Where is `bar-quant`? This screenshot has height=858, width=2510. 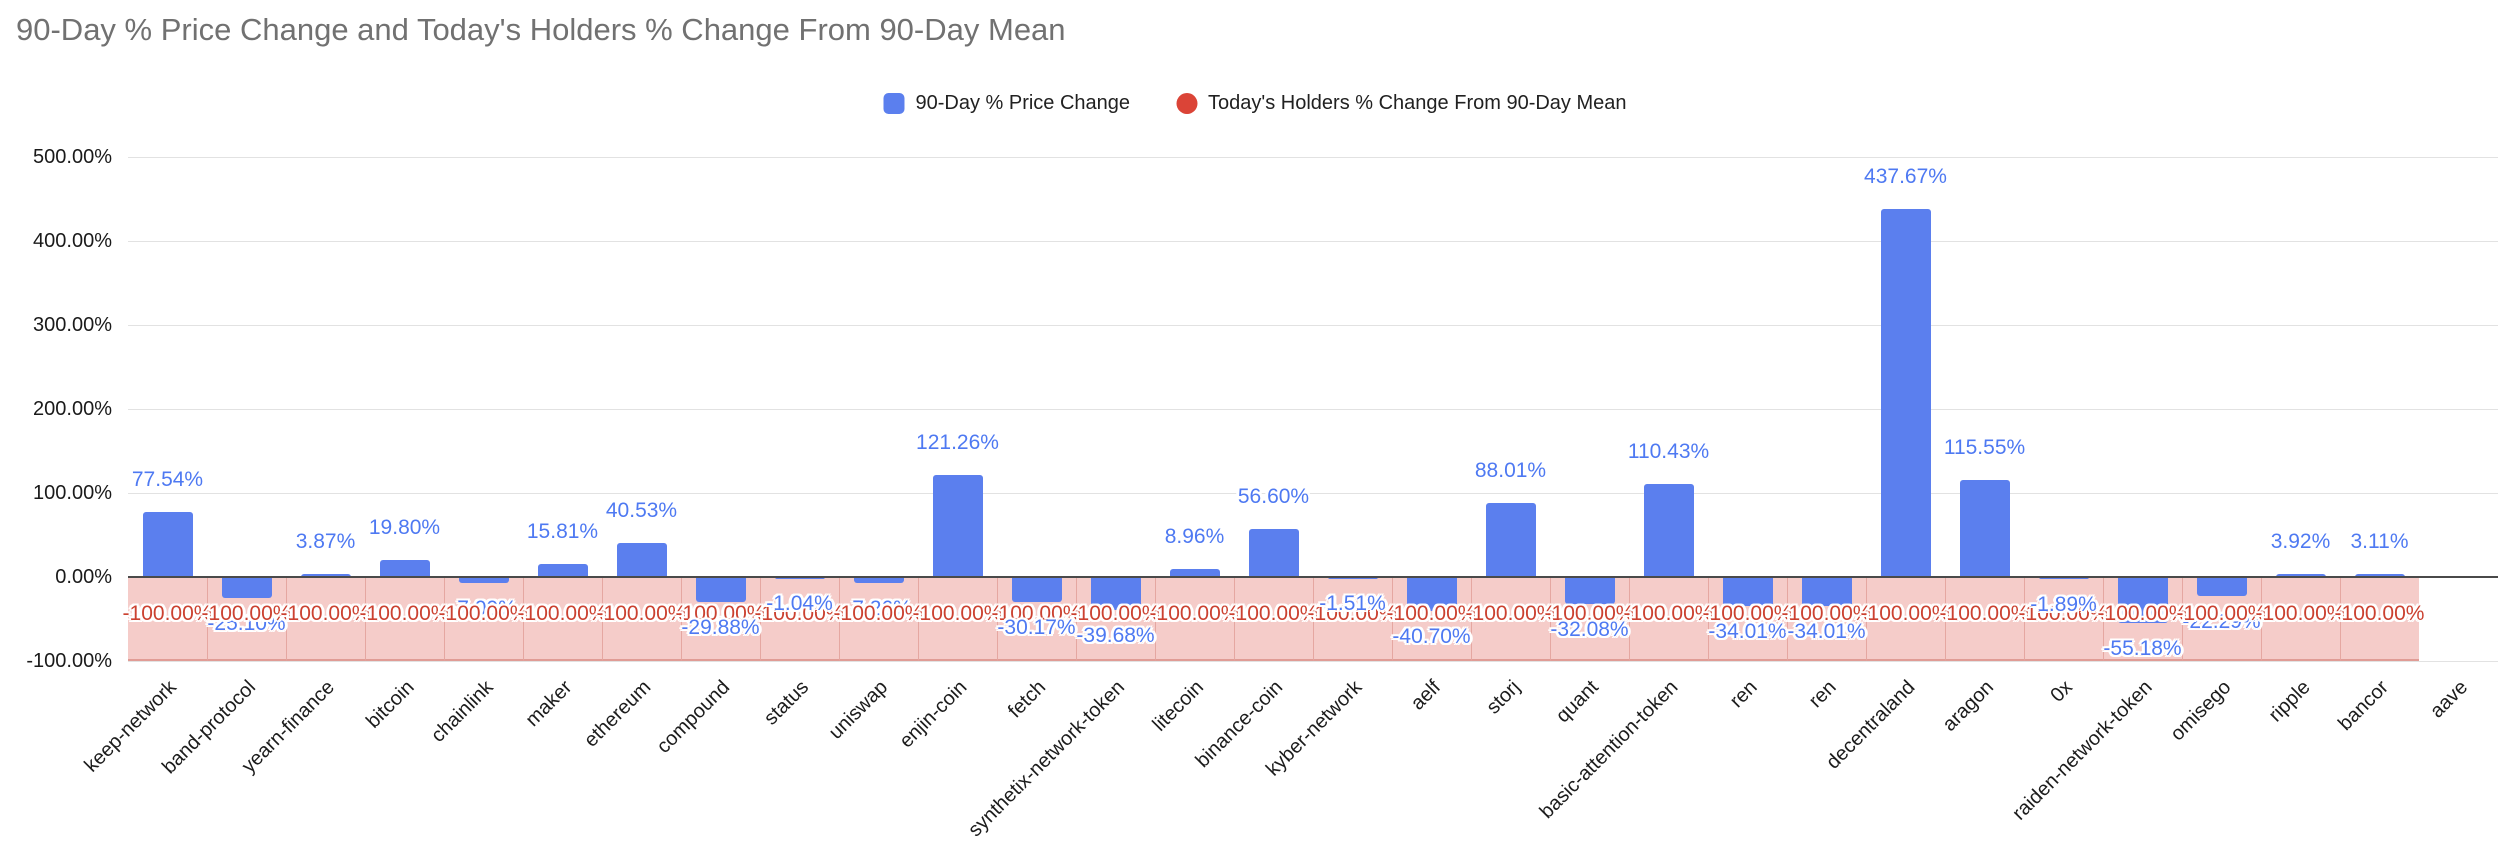 bar-quant is located at coordinates (1589, 590).